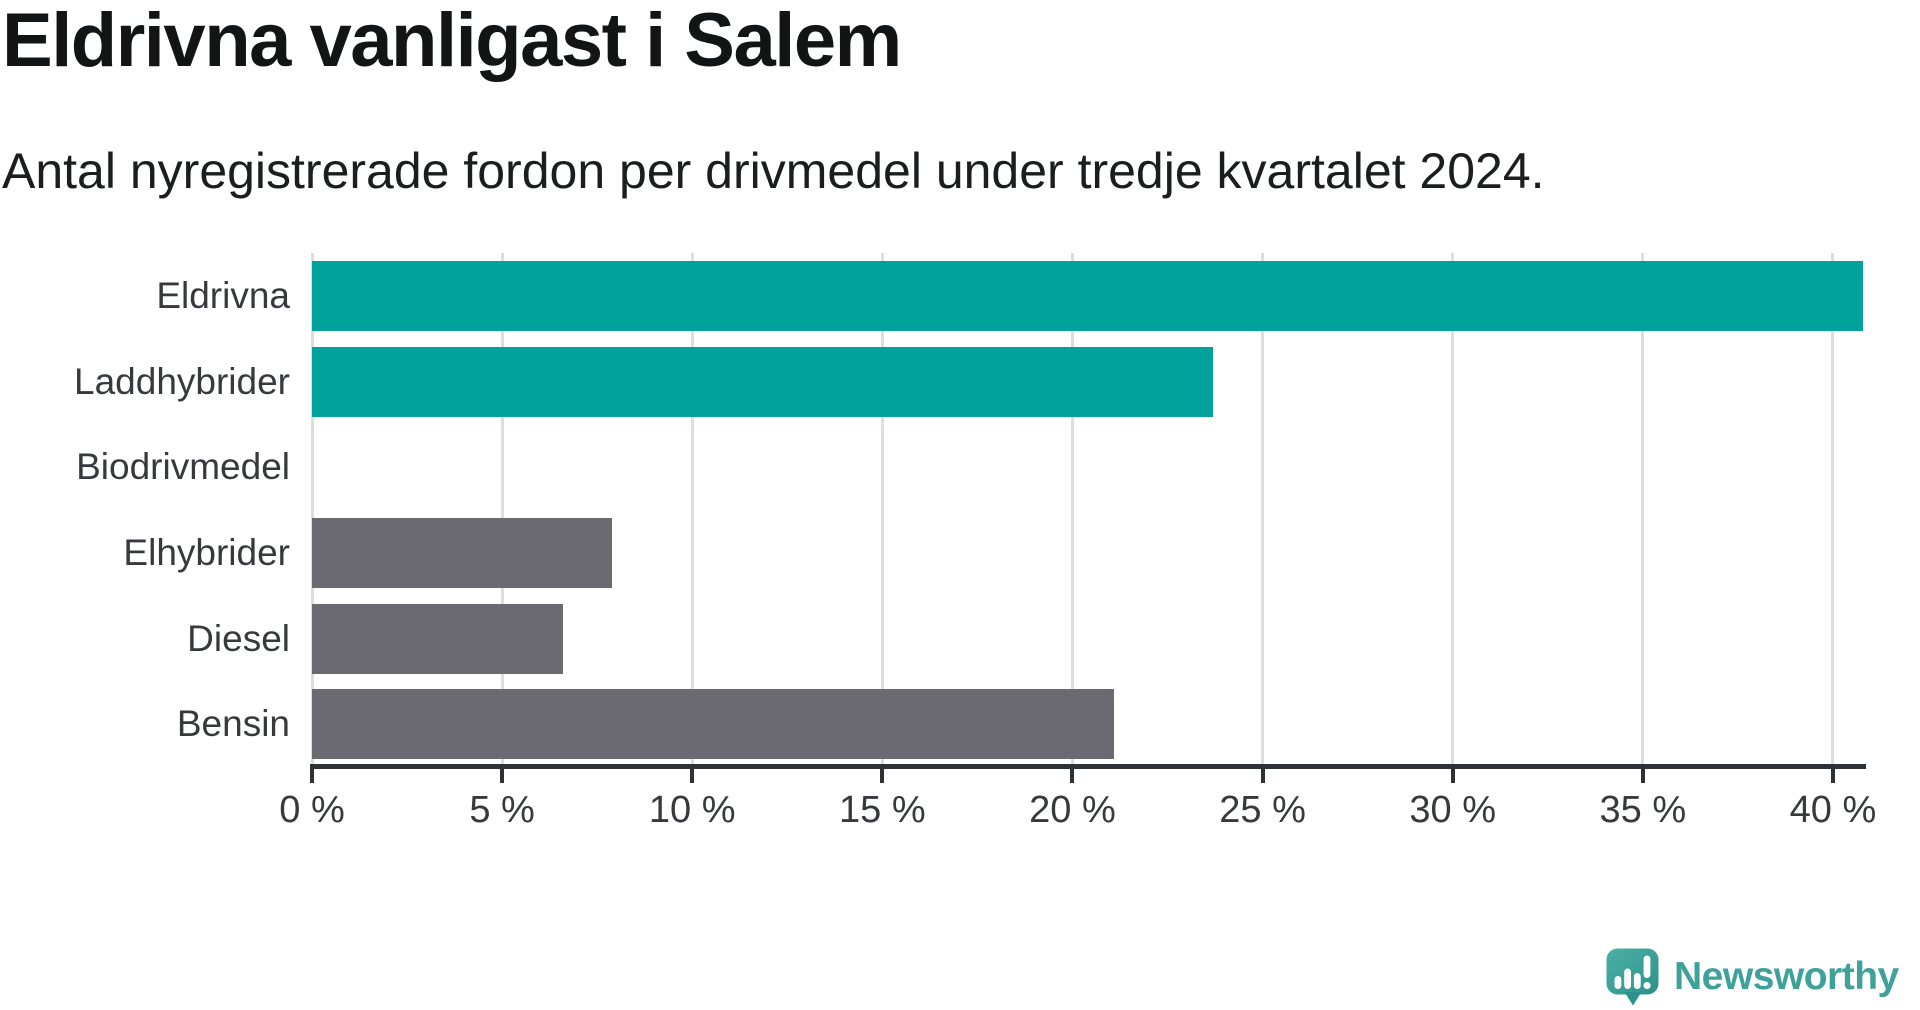 The width and height of the screenshot is (1920, 1010). Describe the element at coordinates (1262, 810) in the screenshot. I see `tick-label-25: 25 %` at that location.